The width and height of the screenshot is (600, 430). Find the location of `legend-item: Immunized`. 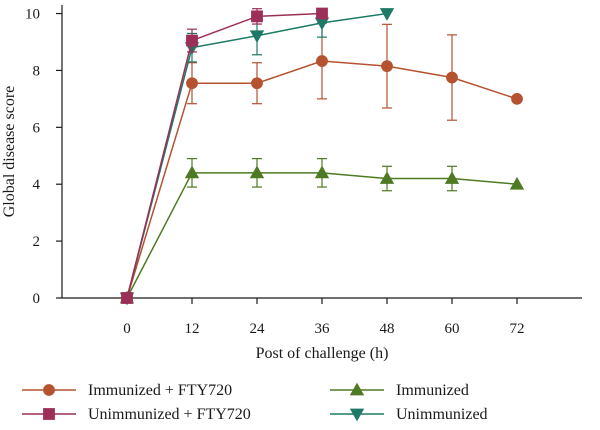

legend-item: Immunized is located at coordinates (399, 390).